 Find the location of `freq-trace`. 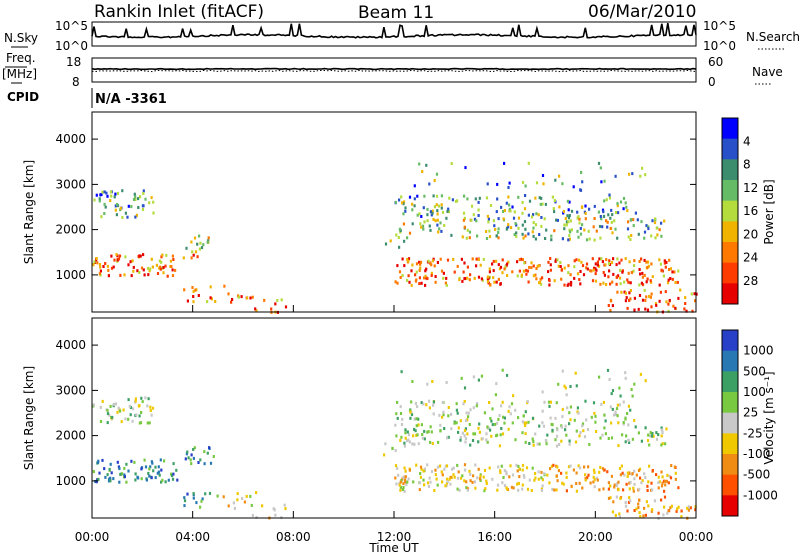

freq-trace is located at coordinates (394, 69).